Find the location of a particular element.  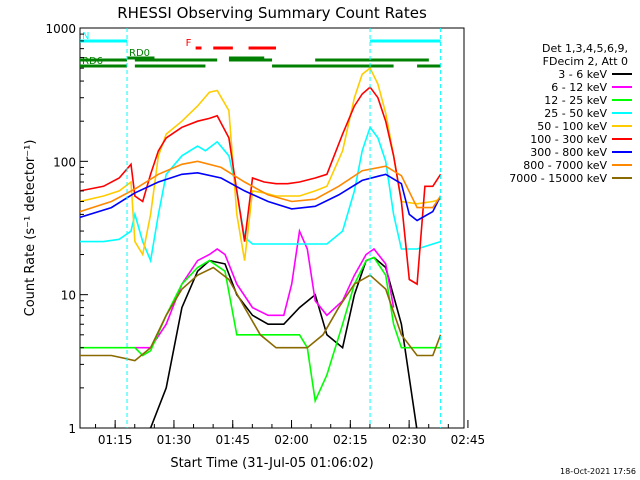

legend-label-100-300-kev: 100 - 300 keV is located at coordinates (568, 139).